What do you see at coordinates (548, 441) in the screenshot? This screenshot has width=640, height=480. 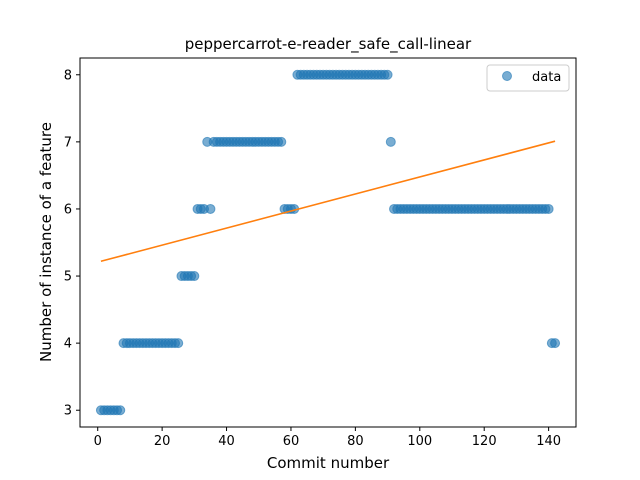 I see `x-tick-label: 140` at bounding box center [548, 441].